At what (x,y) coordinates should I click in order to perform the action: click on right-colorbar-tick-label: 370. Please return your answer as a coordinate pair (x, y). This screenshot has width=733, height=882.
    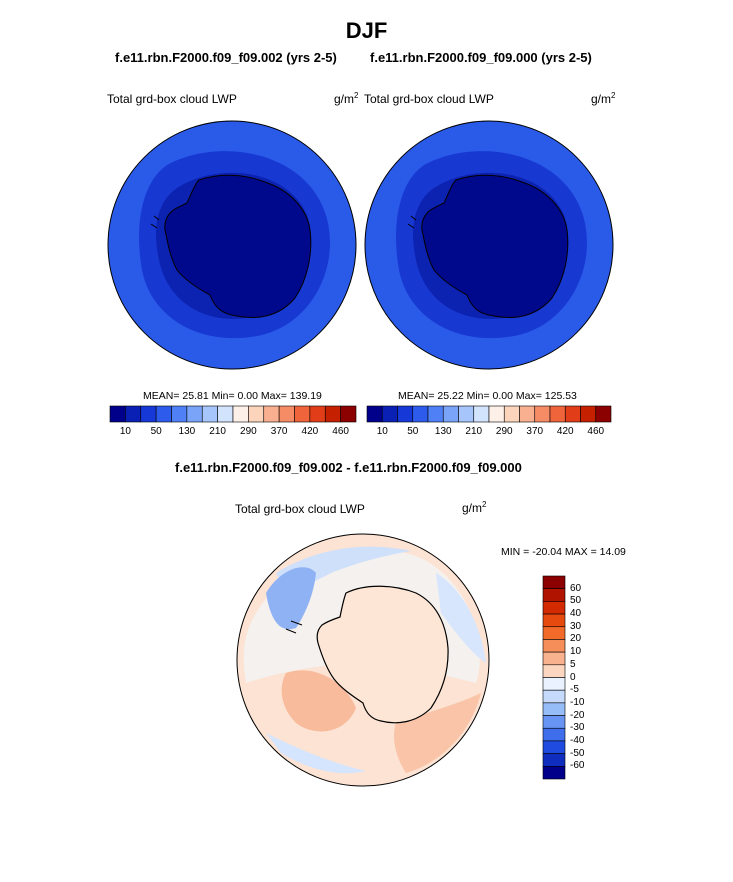
    Looking at the image, I should click on (535, 431).